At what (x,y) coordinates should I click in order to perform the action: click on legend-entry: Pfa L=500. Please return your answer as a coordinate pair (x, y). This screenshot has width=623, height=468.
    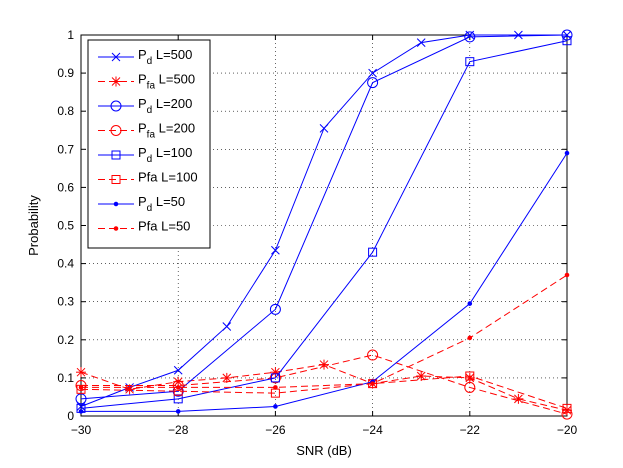
    Looking at the image, I should click on (146, 82).